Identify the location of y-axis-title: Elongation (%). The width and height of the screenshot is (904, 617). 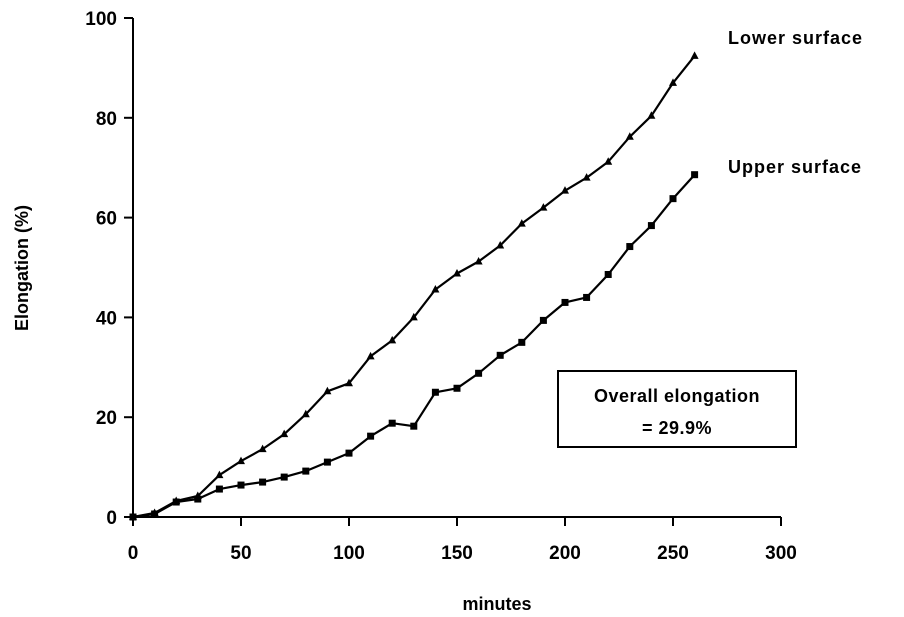
(22, 268).